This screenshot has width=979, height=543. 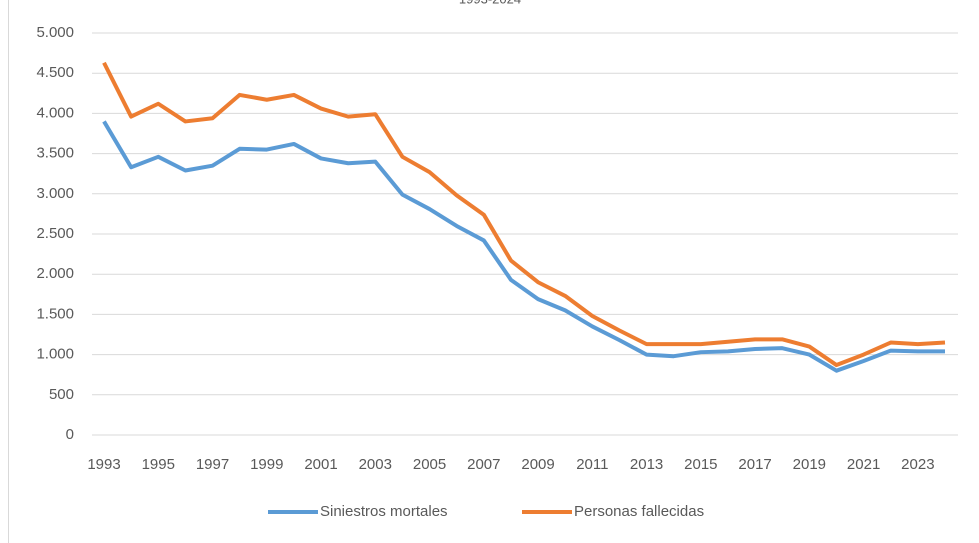 What do you see at coordinates (55, 153) in the screenshot?
I see `y-tick-label: 3.500` at bounding box center [55, 153].